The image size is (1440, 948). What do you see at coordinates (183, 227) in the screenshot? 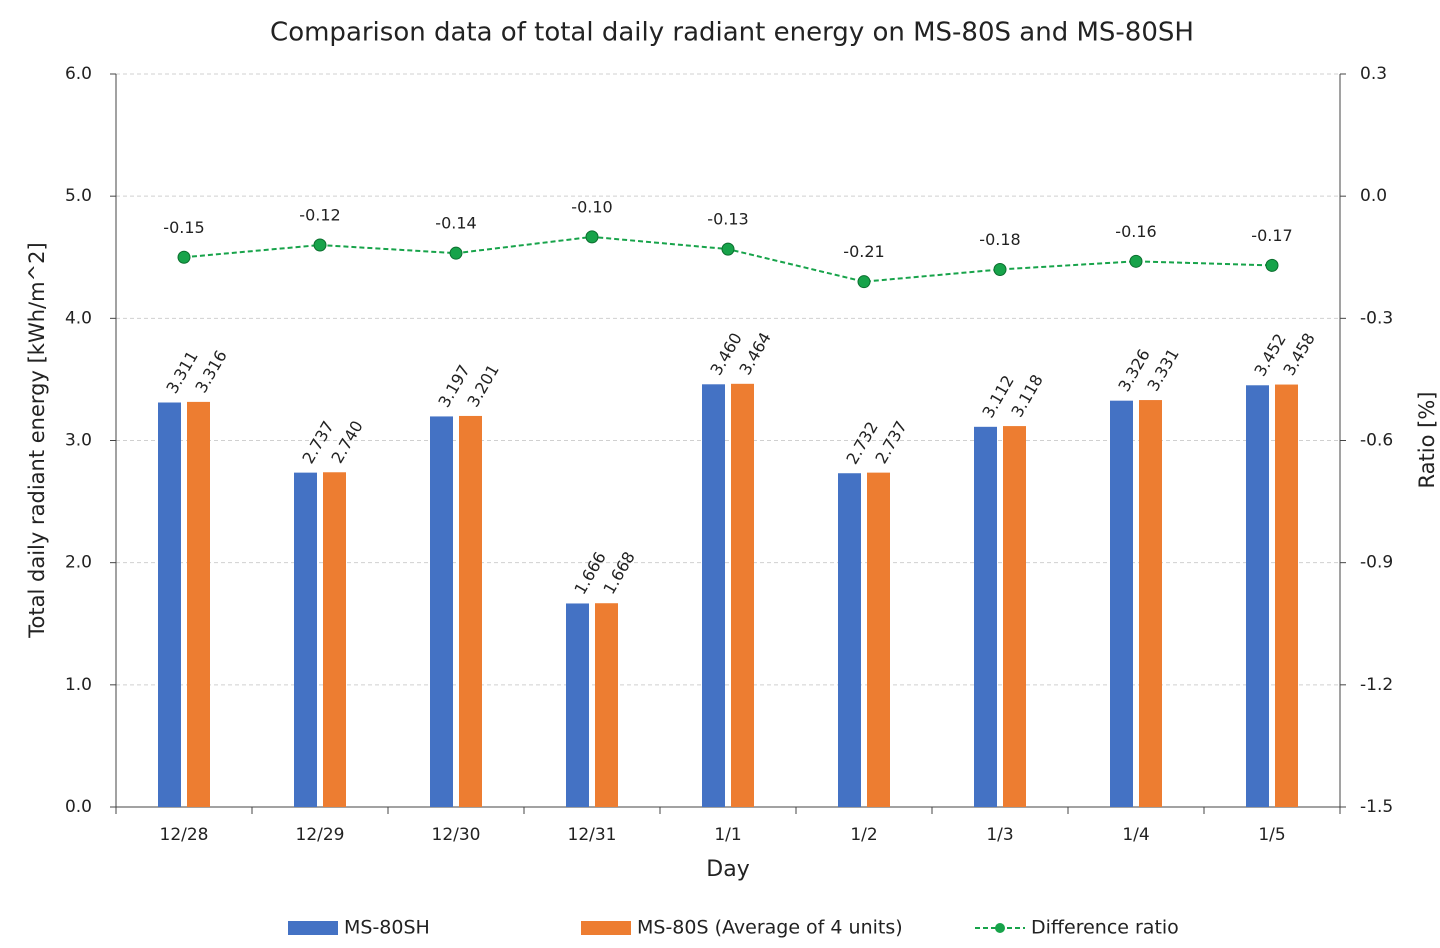
I see `line-value-label: -0.15` at bounding box center [183, 227].